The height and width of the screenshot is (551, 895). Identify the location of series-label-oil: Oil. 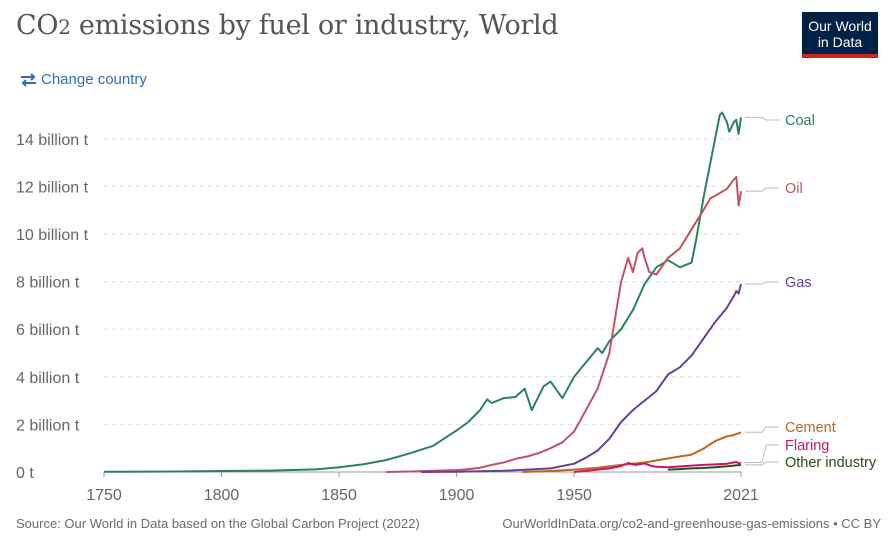
(794, 189).